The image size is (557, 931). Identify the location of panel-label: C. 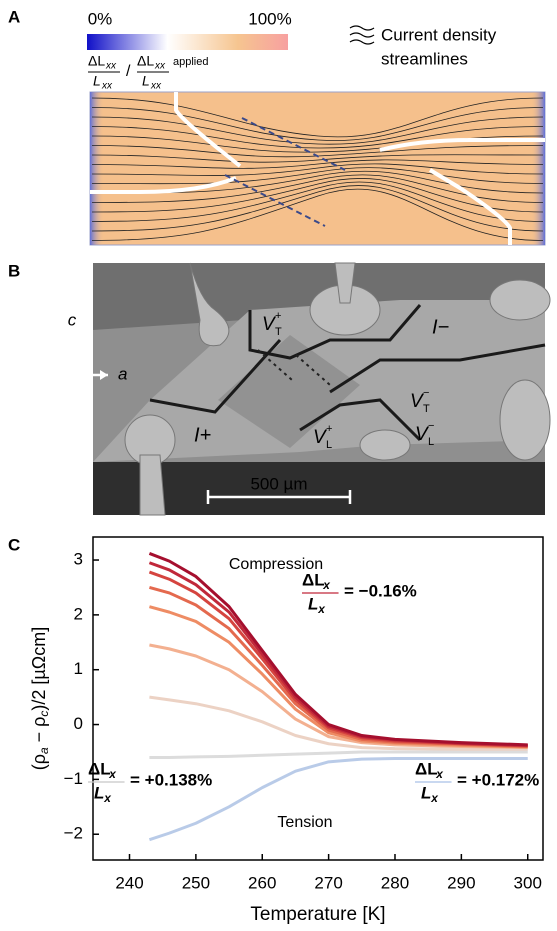
(14, 544).